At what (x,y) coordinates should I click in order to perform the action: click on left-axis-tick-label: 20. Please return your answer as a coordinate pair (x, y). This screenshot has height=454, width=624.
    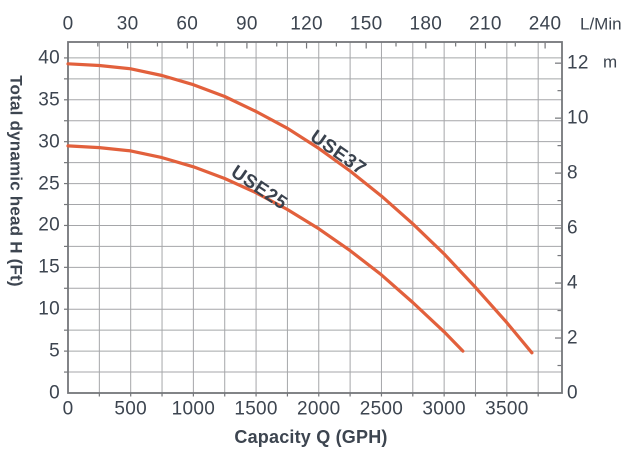
    Looking at the image, I should click on (49, 225).